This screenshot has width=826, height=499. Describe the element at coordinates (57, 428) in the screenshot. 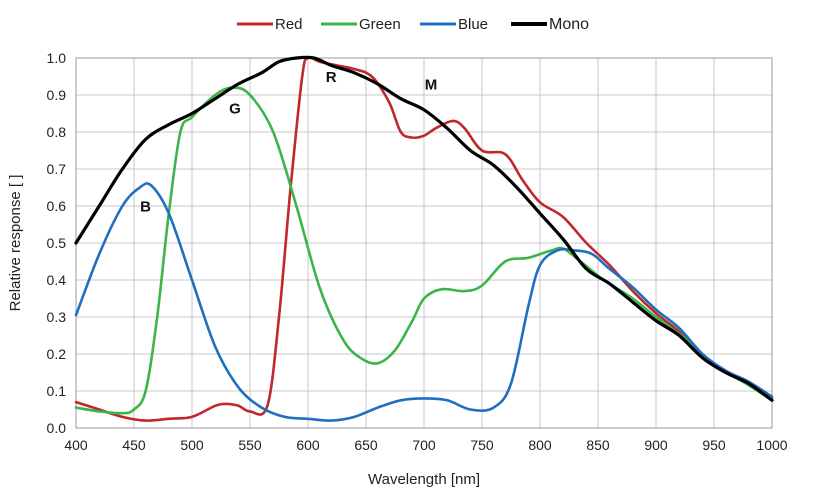

I see `y-tick-label: 0.0` at that location.